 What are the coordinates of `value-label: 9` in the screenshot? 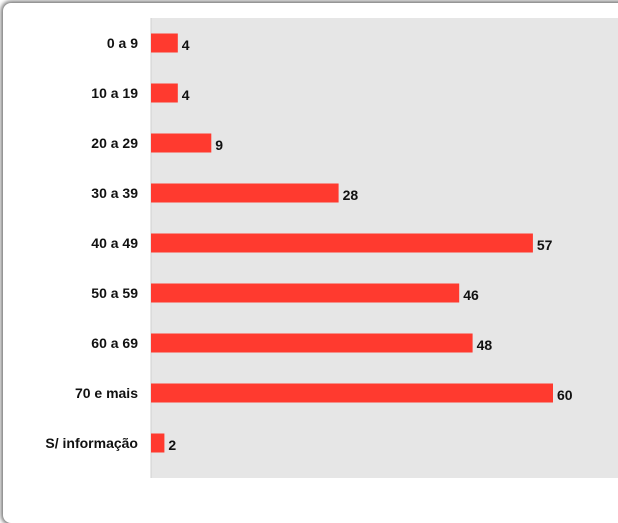 It's located at (219, 145).